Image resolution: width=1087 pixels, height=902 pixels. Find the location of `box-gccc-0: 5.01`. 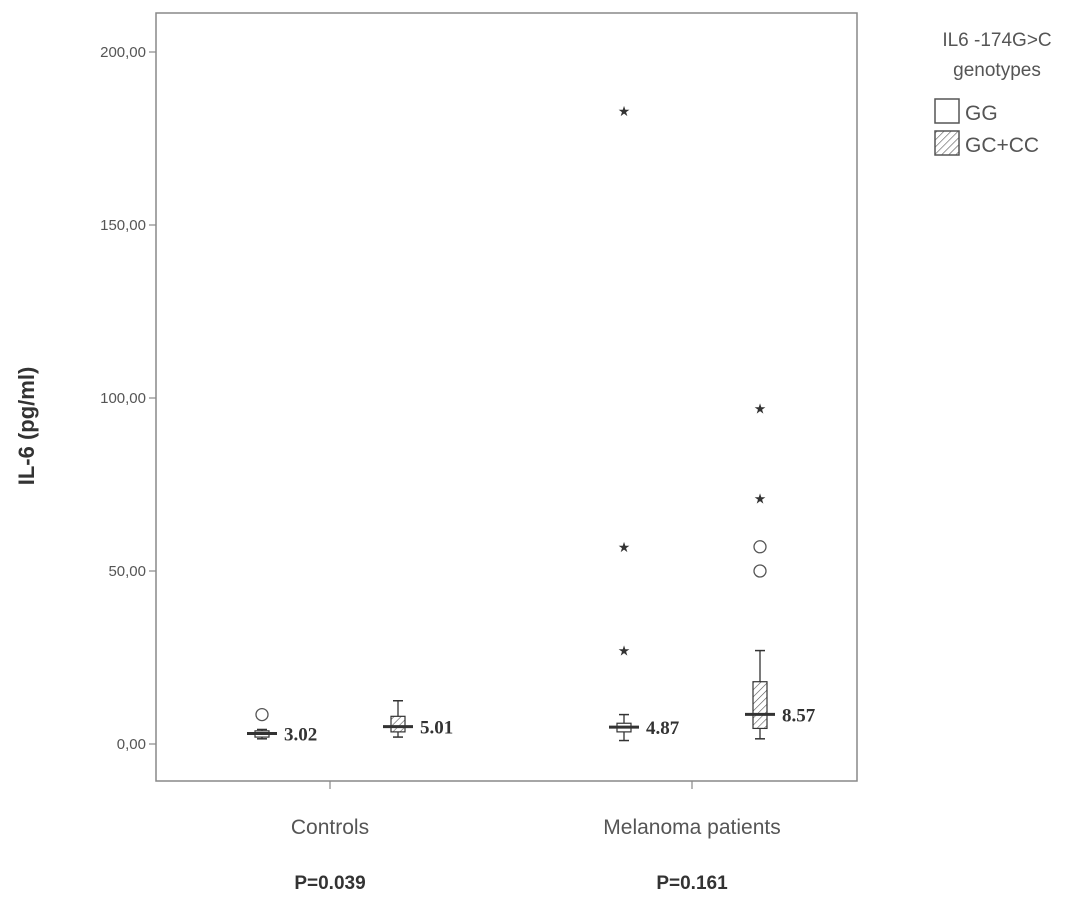

box-gccc-0: 5.01 is located at coordinates (418, 719).